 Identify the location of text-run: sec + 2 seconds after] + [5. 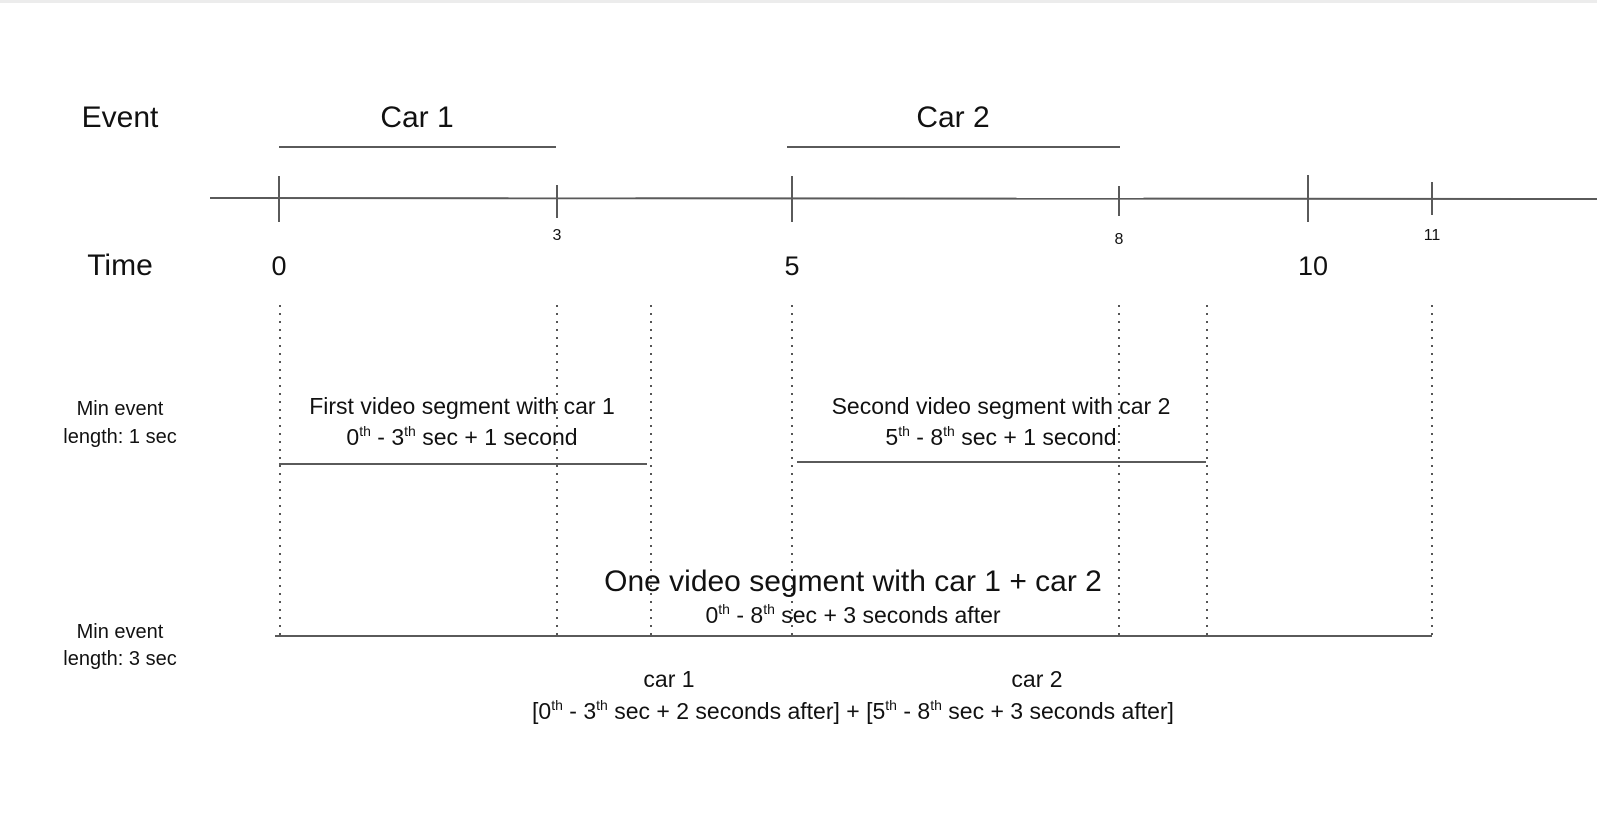
(746, 711).